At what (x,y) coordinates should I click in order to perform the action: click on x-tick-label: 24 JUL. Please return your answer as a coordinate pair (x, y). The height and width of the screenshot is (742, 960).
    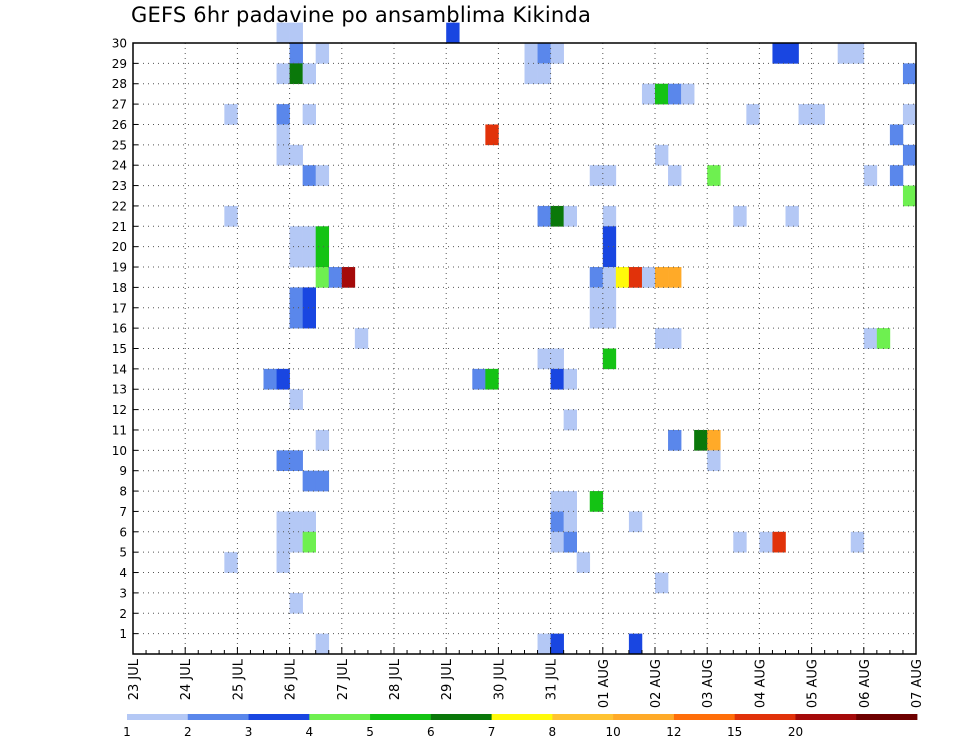
    Looking at the image, I should click on (186, 679).